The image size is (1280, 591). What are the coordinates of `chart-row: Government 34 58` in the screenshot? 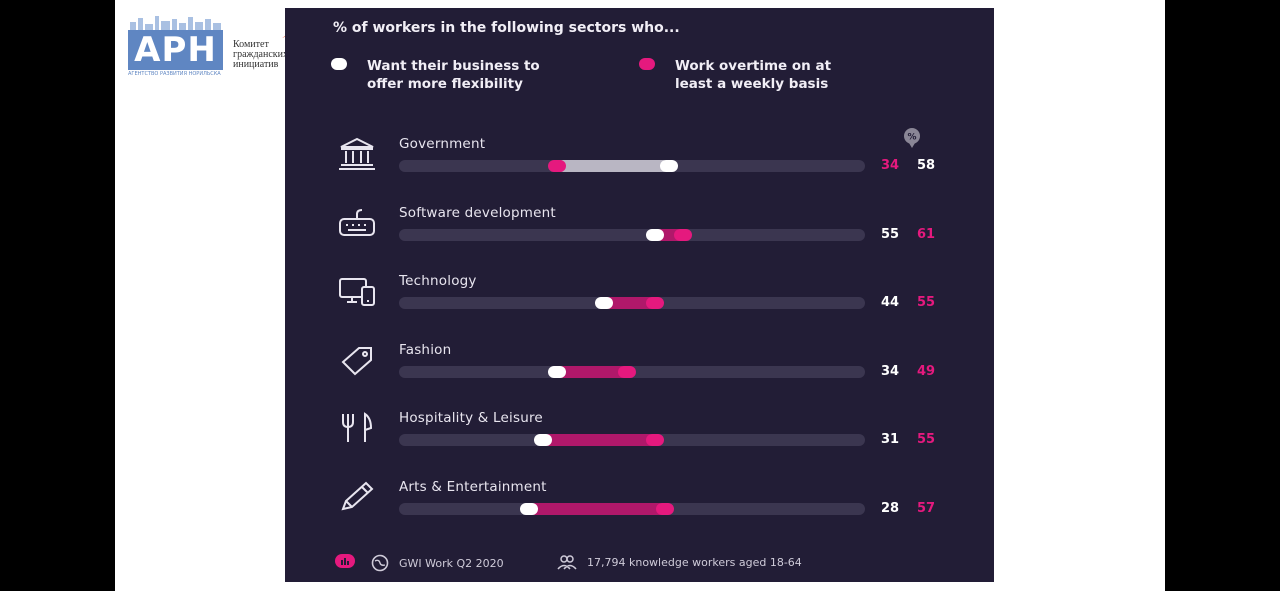 It's located at (639, 166).